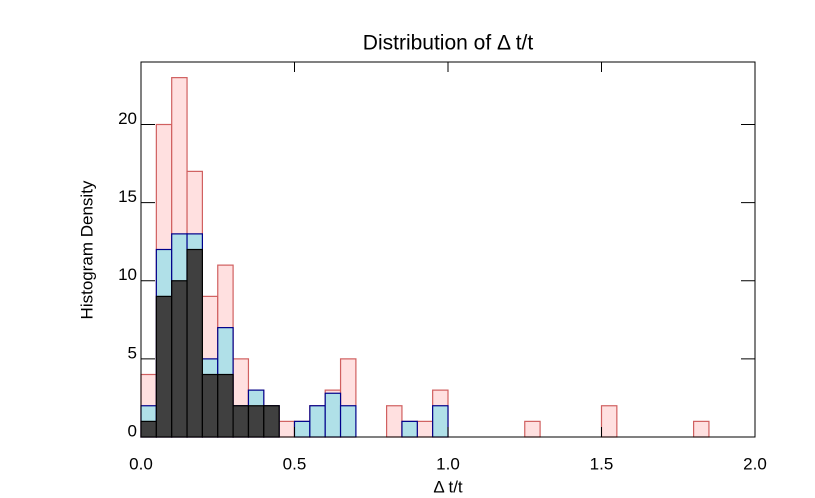 The width and height of the screenshot is (815, 498). I want to click on x-axis-label: Δ t/t, so click(448, 486).